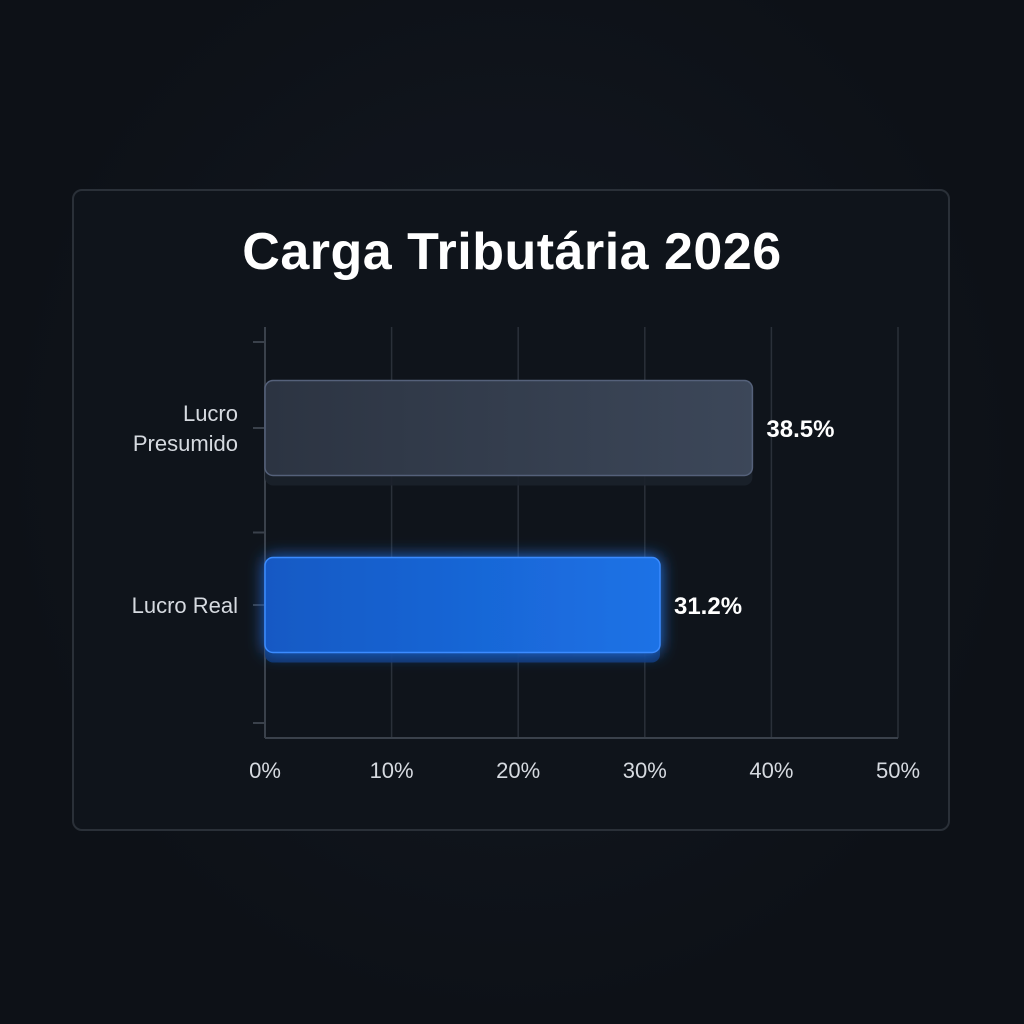 This screenshot has width=1024, height=1024. What do you see at coordinates (509, 428) in the screenshot?
I see `bar-lucro-presumido` at bounding box center [509, 428].